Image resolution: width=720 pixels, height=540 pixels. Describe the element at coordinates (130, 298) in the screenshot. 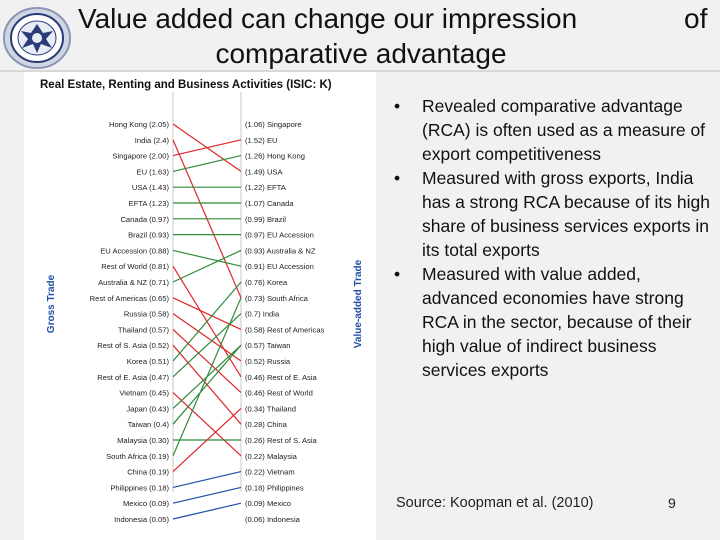

I see `left-rank-label: Rest of Americas (0.65)` at that location.